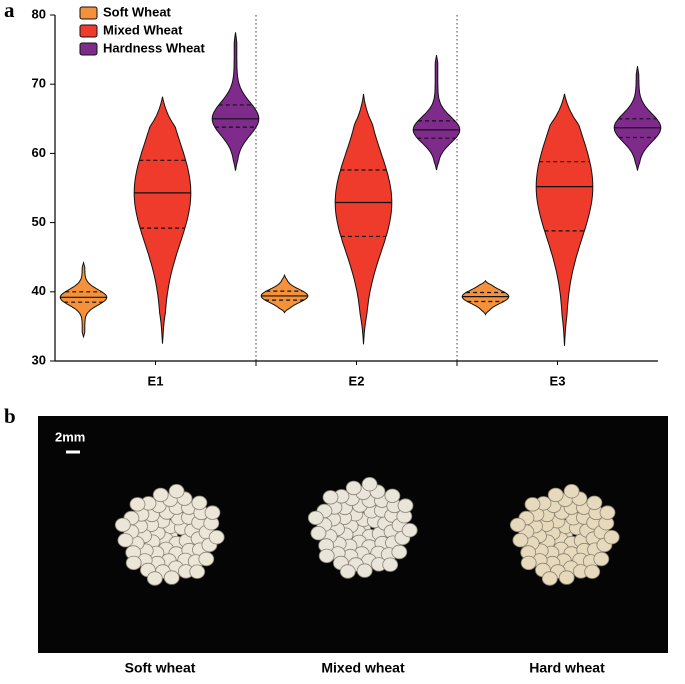  What do you see at coordinates (558, 380) in the screenshot?
I see `x-tick-label: E3` at bounding box center [558, 380].